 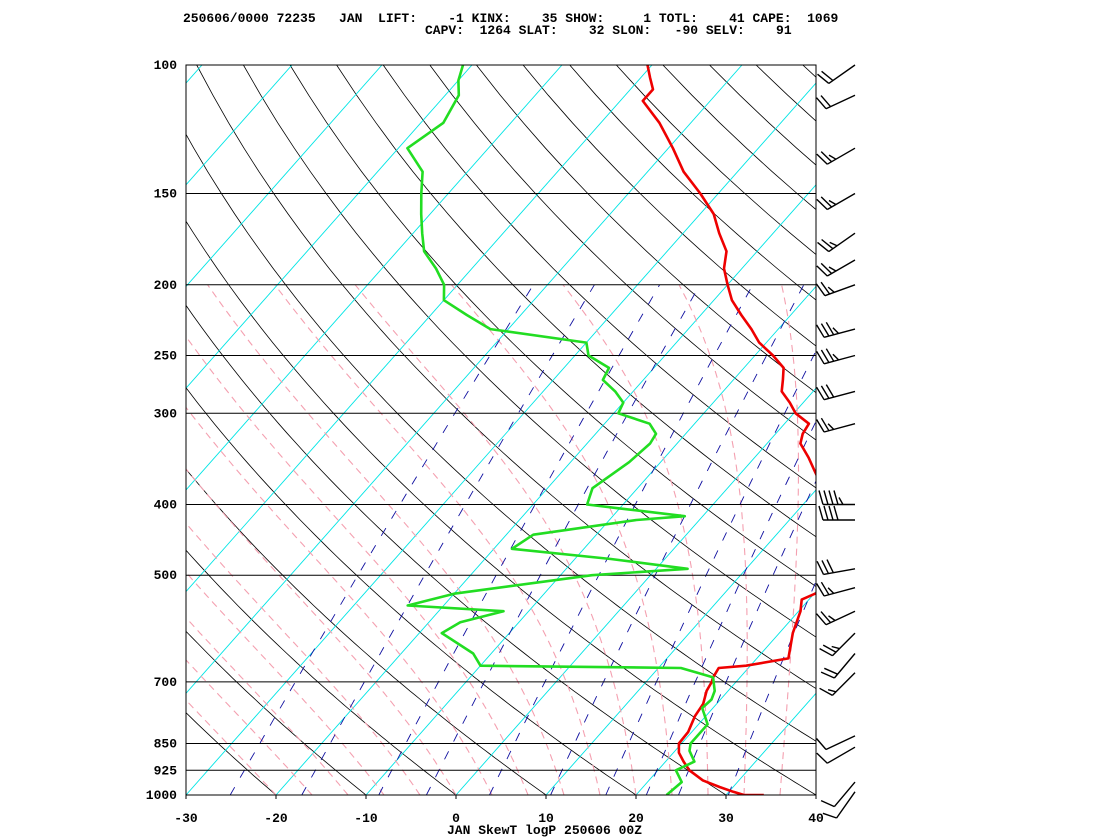 I want to click on pressure-tick-label: 700, so click(x=166, y=682).